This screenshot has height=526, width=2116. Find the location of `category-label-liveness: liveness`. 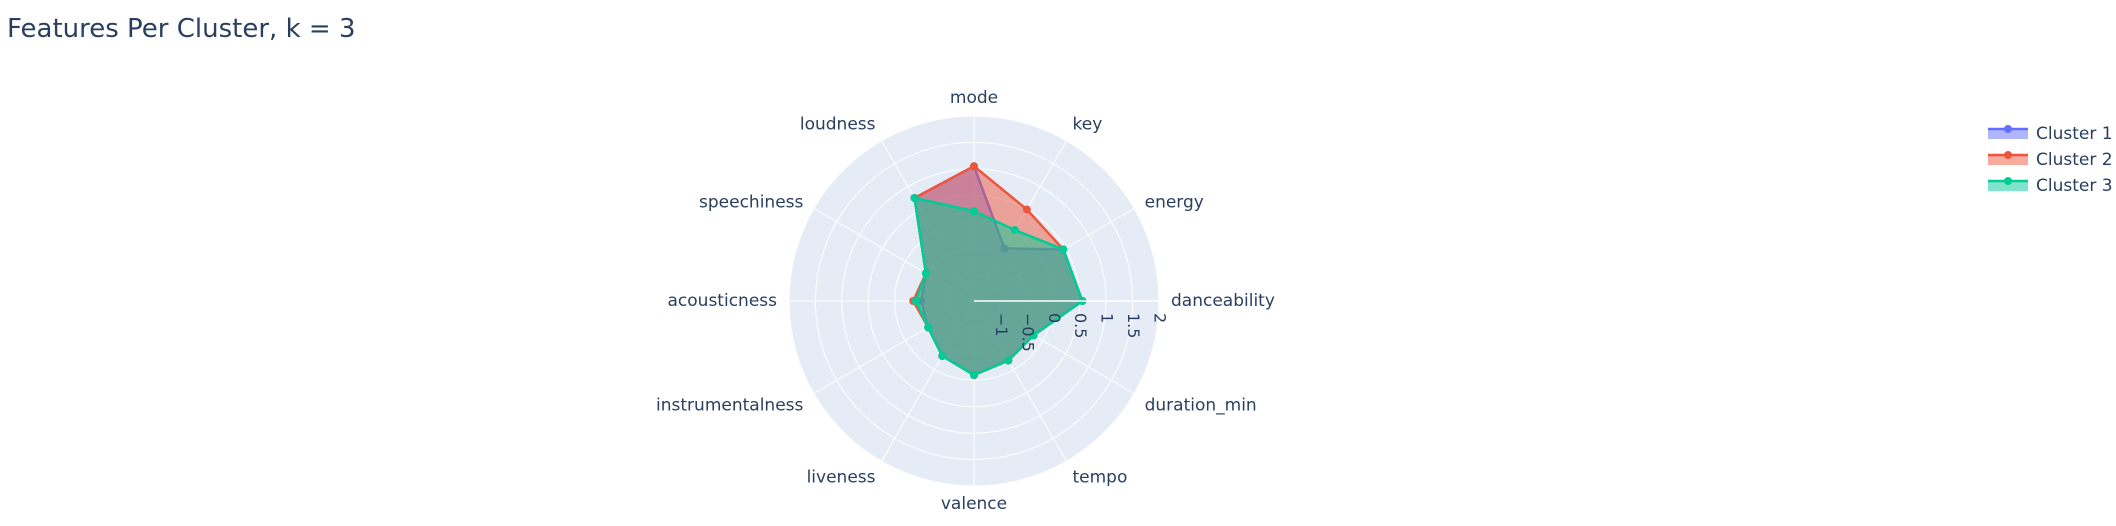

category-label-liveness: liveness is located at coordinates (841, 478).